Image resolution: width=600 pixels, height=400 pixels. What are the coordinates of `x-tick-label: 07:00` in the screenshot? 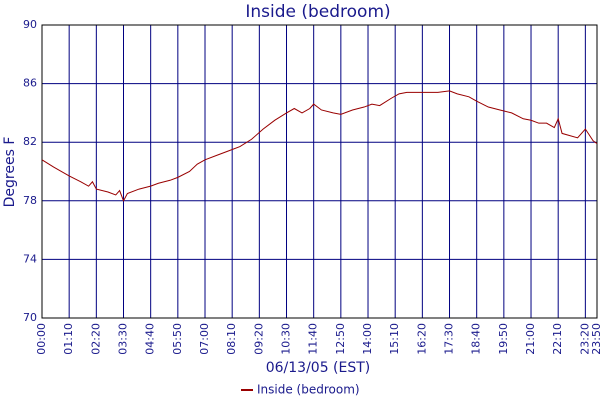 It's located at (204, 339).